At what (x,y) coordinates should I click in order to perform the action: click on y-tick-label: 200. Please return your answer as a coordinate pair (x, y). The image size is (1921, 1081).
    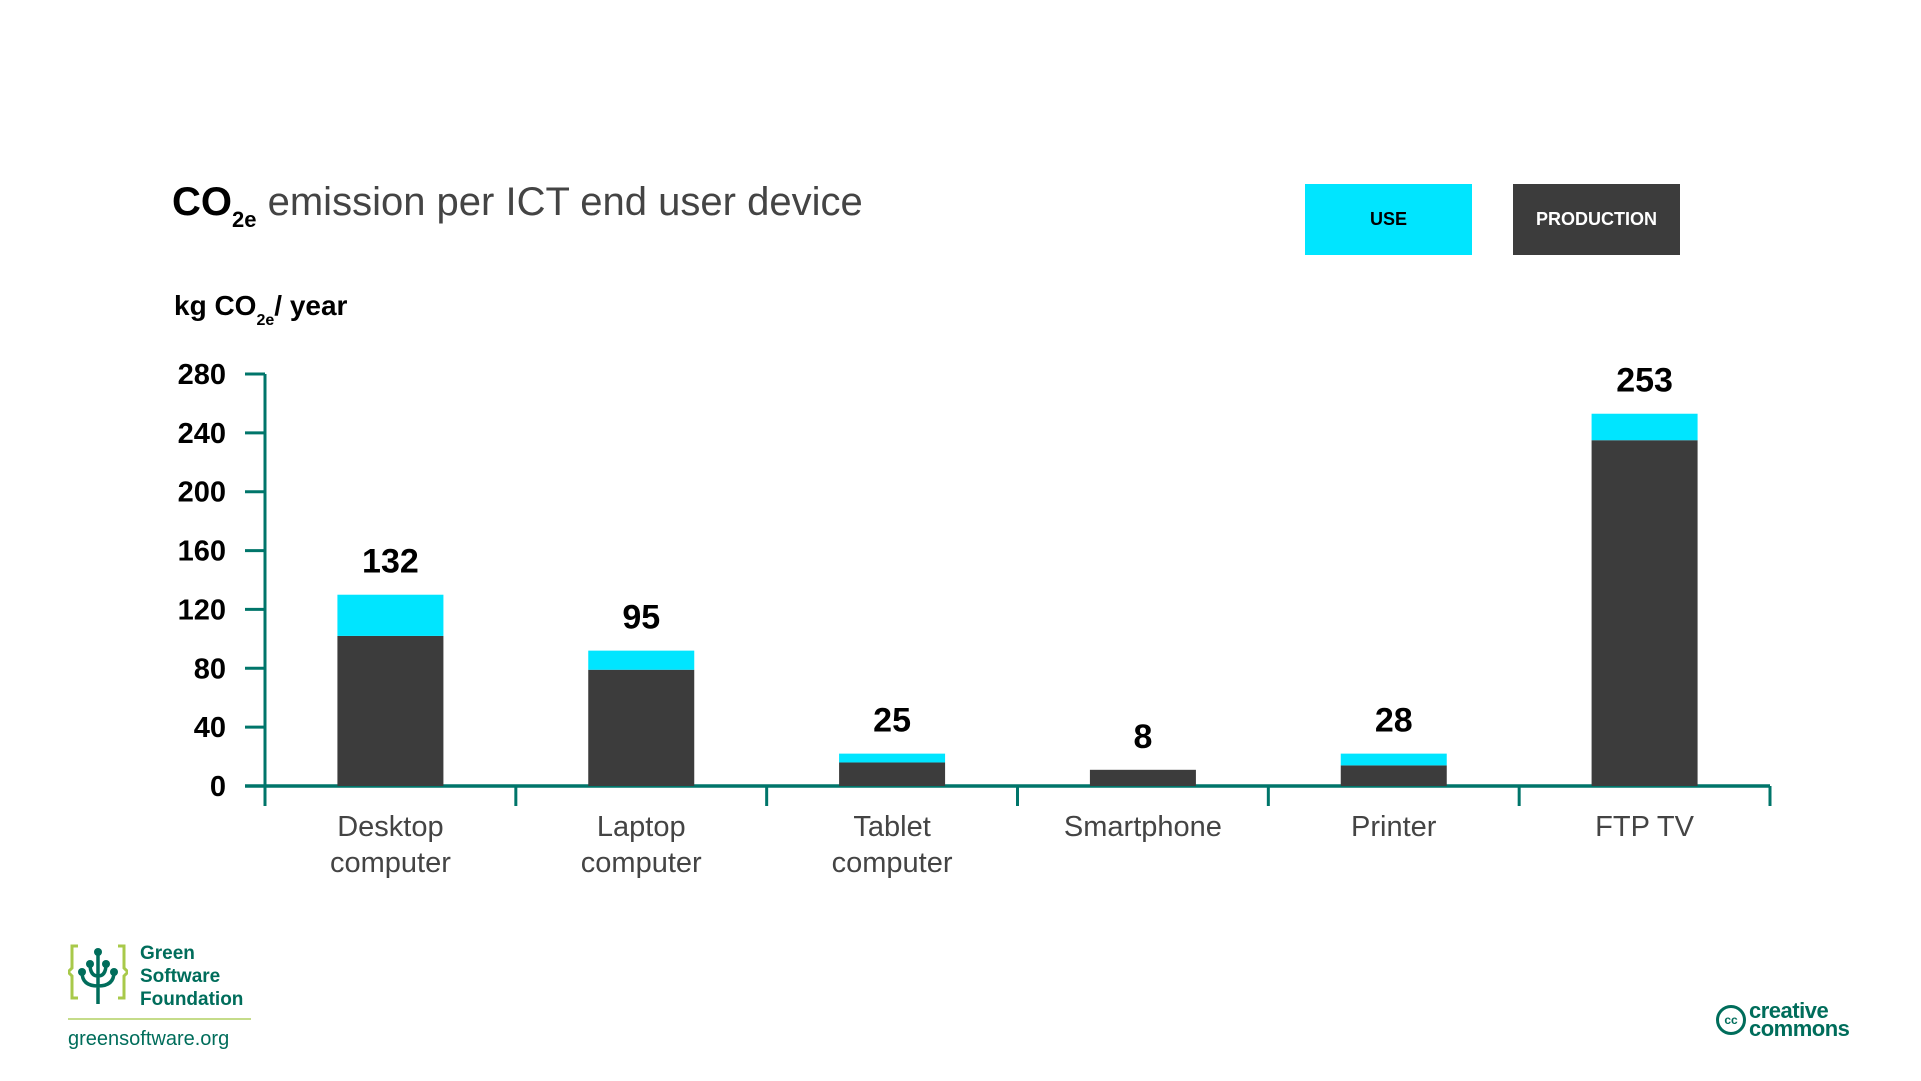
    Looking at the image, I should click on (202, 493).